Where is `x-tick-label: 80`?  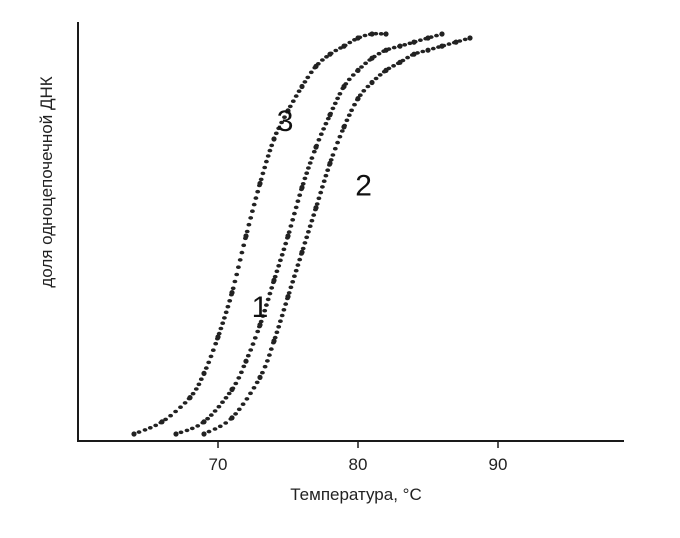
x-tick-label: 80 is located at coordinates (358, 464).